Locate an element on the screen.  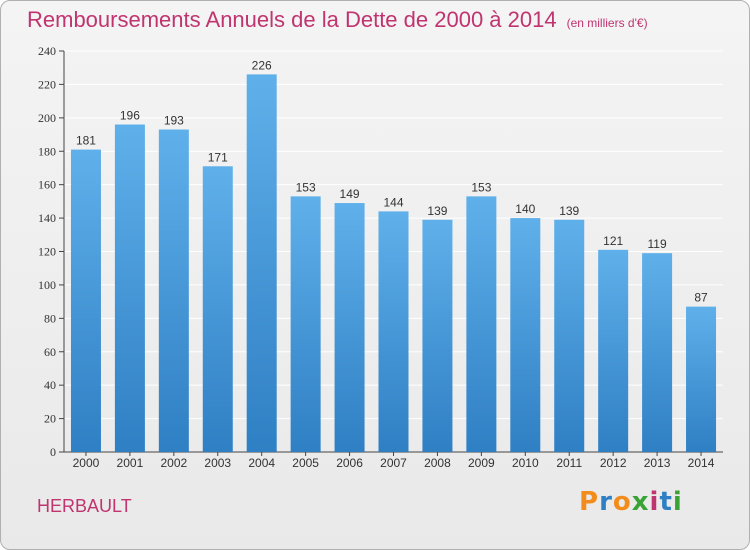
y-tick-label: 200 is located at coordinates (47, 118).